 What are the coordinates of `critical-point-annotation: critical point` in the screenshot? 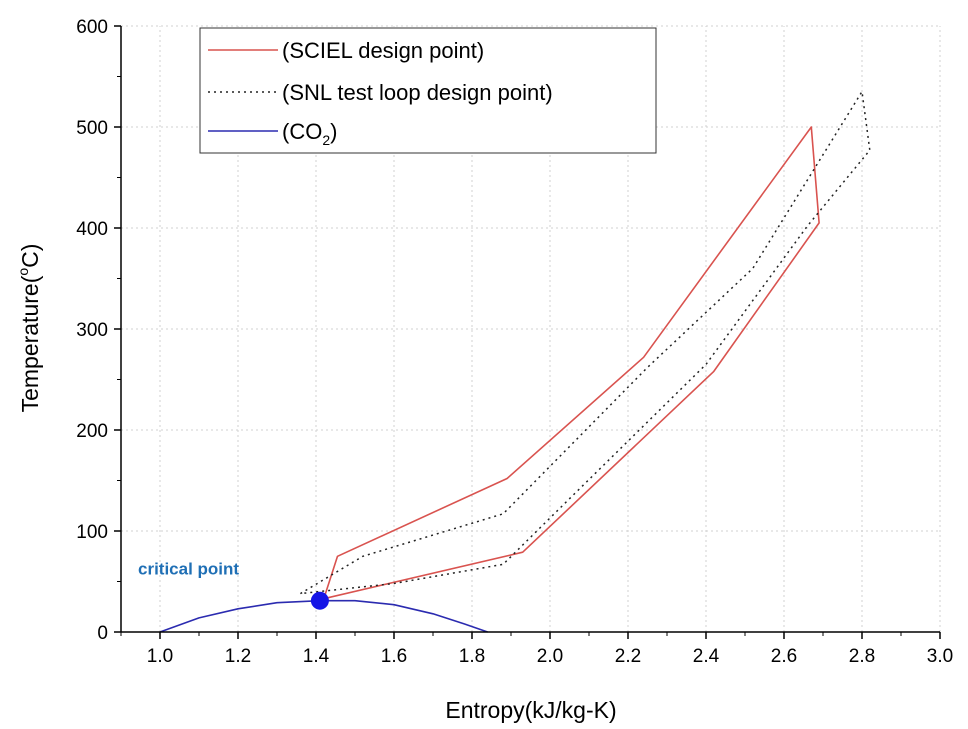 It's located at (188, 568).